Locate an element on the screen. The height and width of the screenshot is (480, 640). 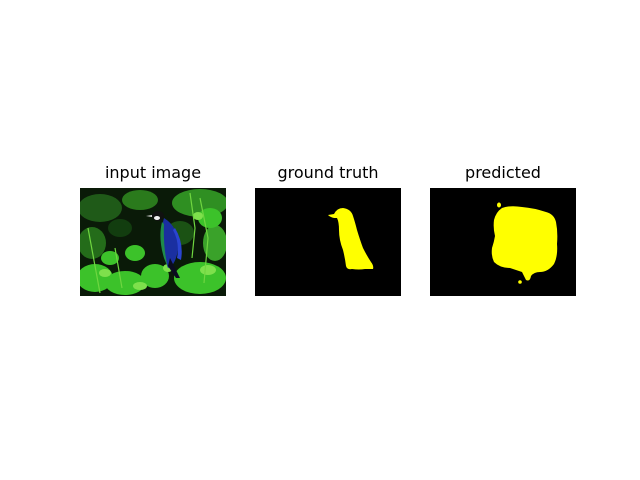
predicted-mask is located at coordinates (503, 242).